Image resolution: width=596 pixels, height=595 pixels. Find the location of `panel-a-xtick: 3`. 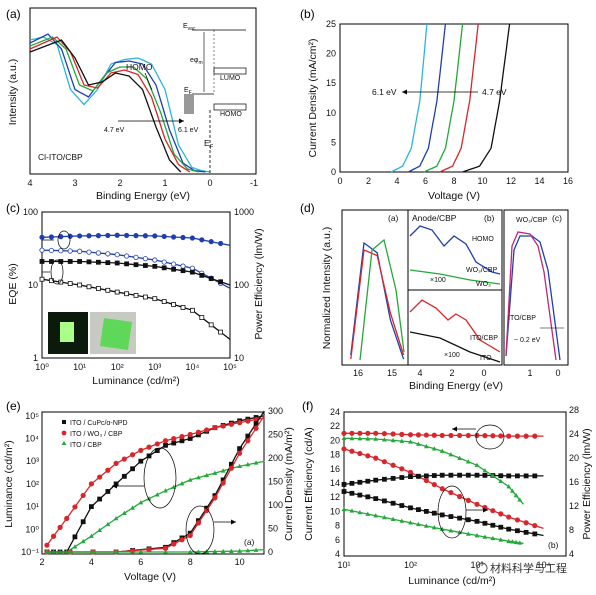

panel-a-xtick: 3 is located at coordinates (74, 183).